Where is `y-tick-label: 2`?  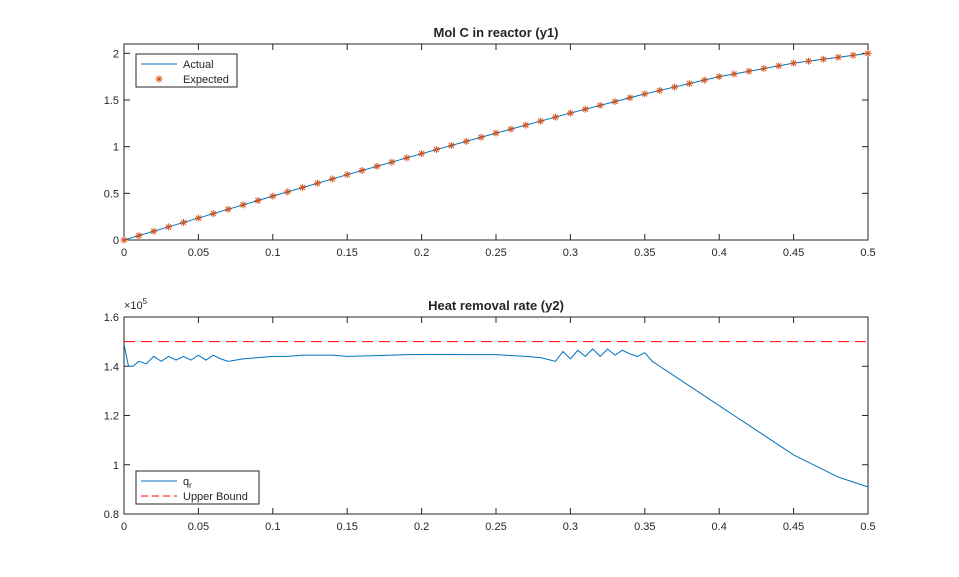
y-tick-label: 2 is located at coordinates (116, 54).